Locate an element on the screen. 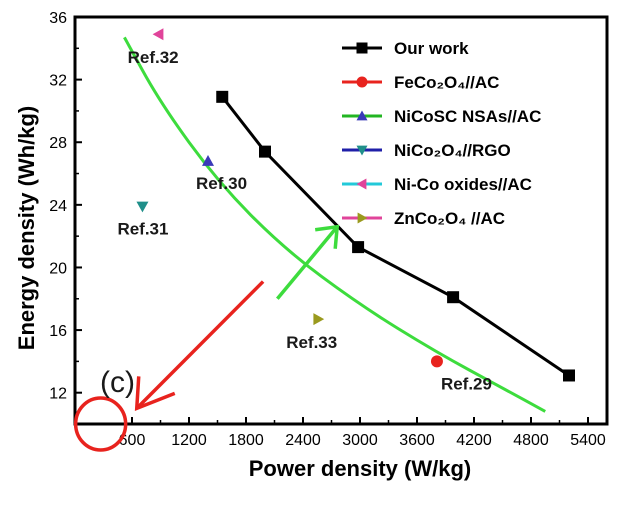 The image size is (641, 506). ref-label-ref-33: Ref.33 is located at coordinates (311, 342).